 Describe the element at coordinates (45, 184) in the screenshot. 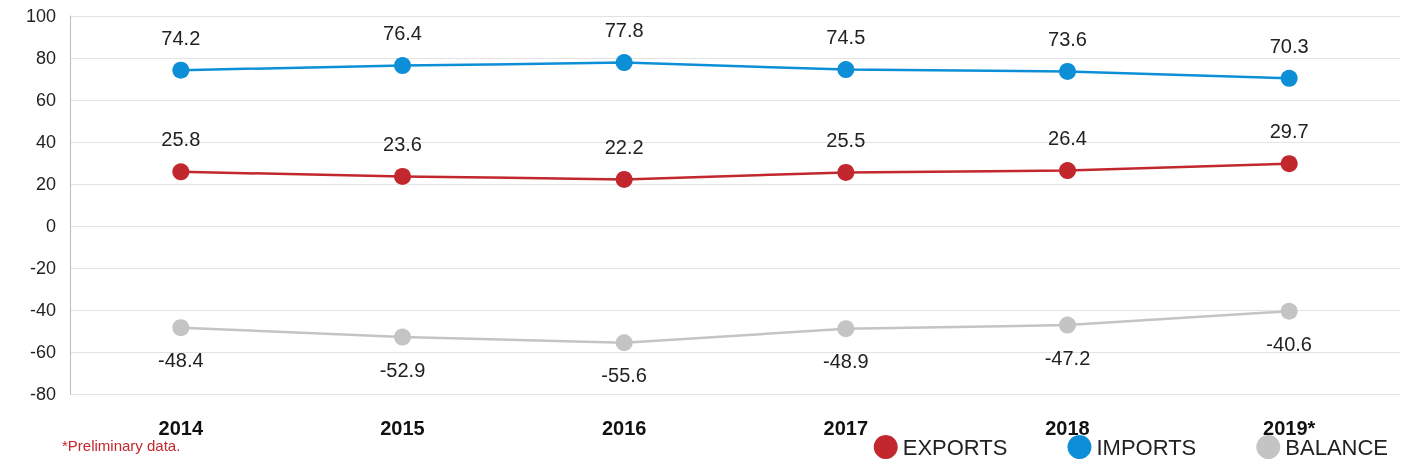

I see `y-tick-label: 20` at that location.